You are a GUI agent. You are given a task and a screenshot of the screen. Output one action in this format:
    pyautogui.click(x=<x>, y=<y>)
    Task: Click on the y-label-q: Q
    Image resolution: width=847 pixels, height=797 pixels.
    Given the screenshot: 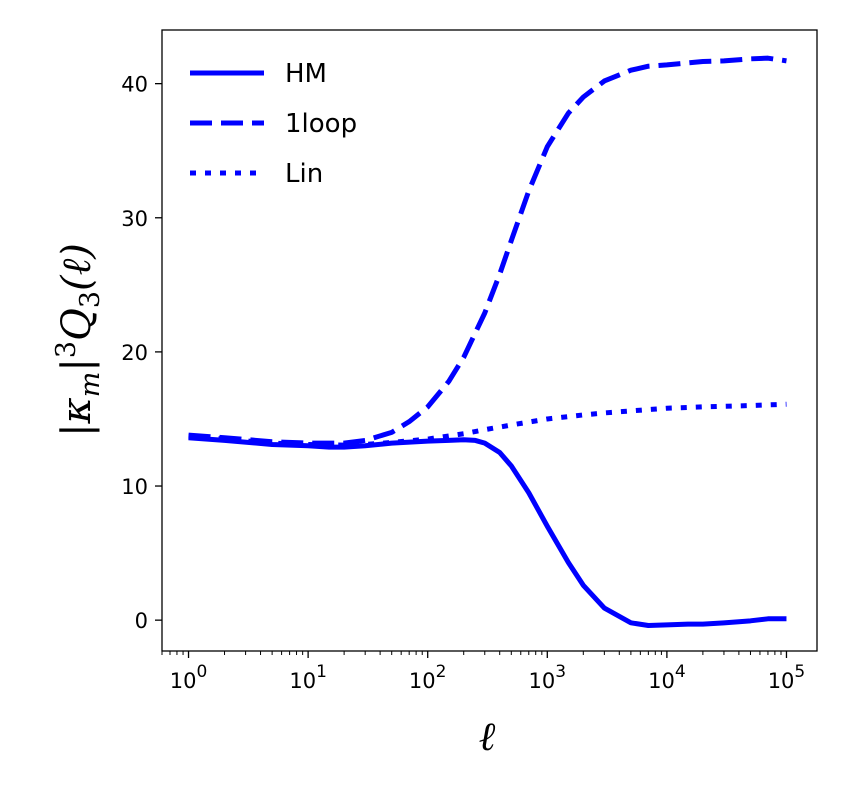 What is the action you would take?
    pyautogui.click(x=77, y=324)
    